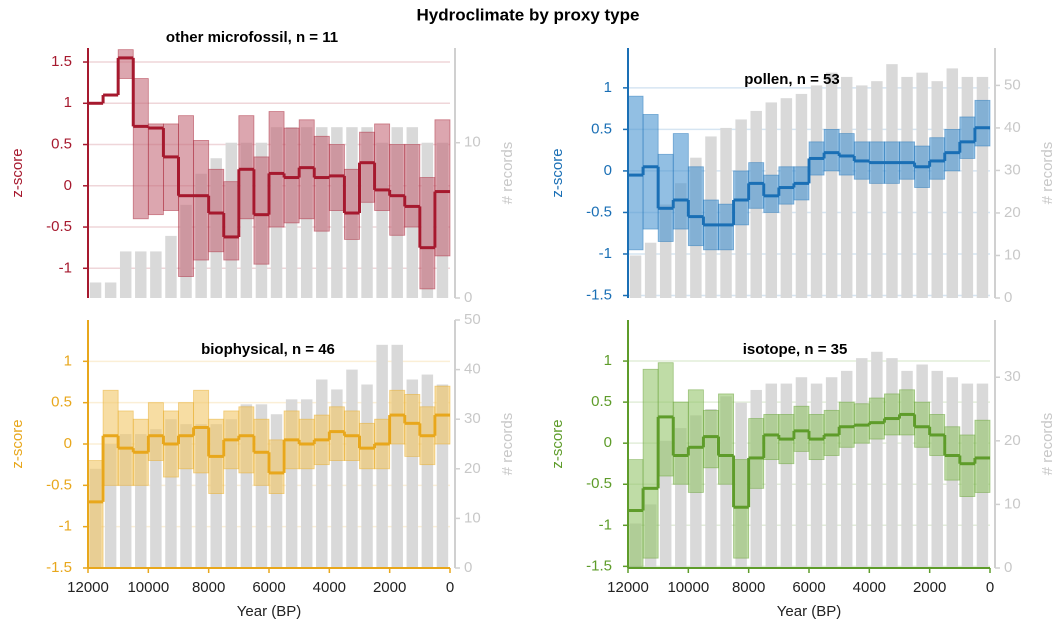  What do you see at coordinates (808, 587) in the screenshot?
I see `x-tick-label: 6000` at bounding box center [808, 587].